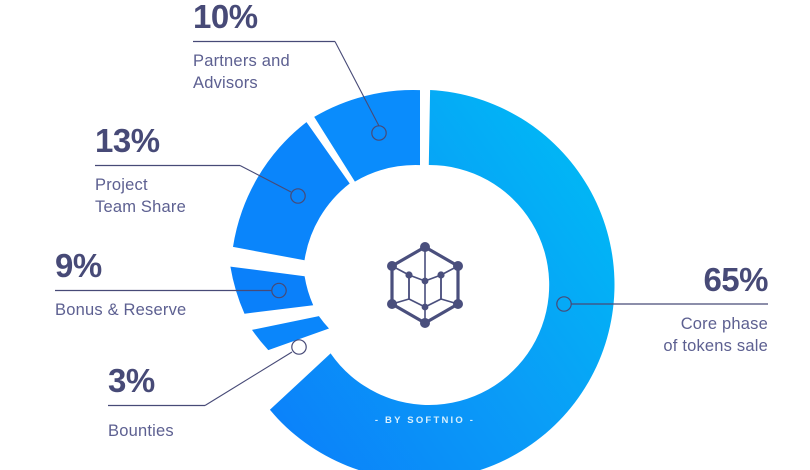  What do you see at coordinates (265, 179) in the screenshot?
I see `callout-team-leader` at bounding box center [265, 179].